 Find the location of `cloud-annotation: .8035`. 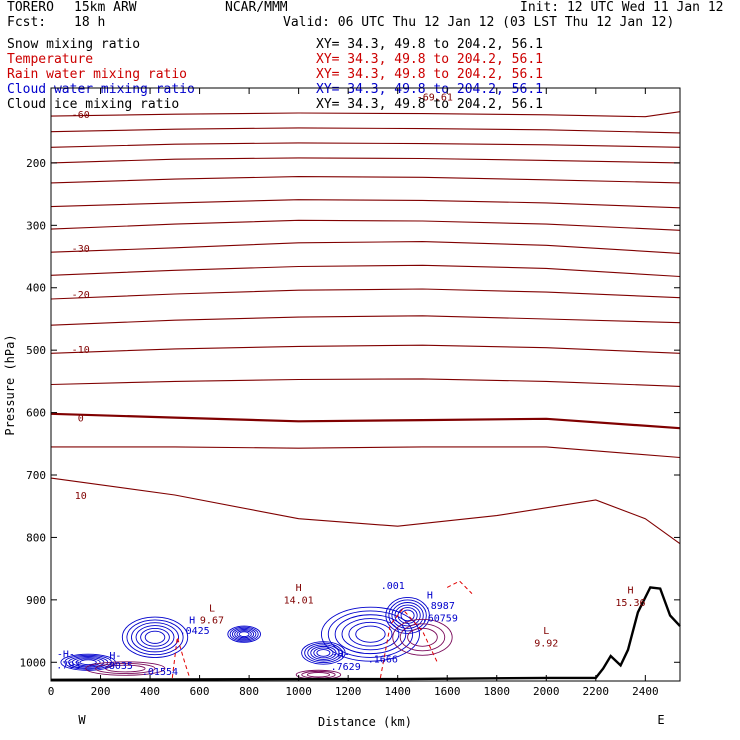

cloud-annotation: .8035 is located at coordinates (118, 666).